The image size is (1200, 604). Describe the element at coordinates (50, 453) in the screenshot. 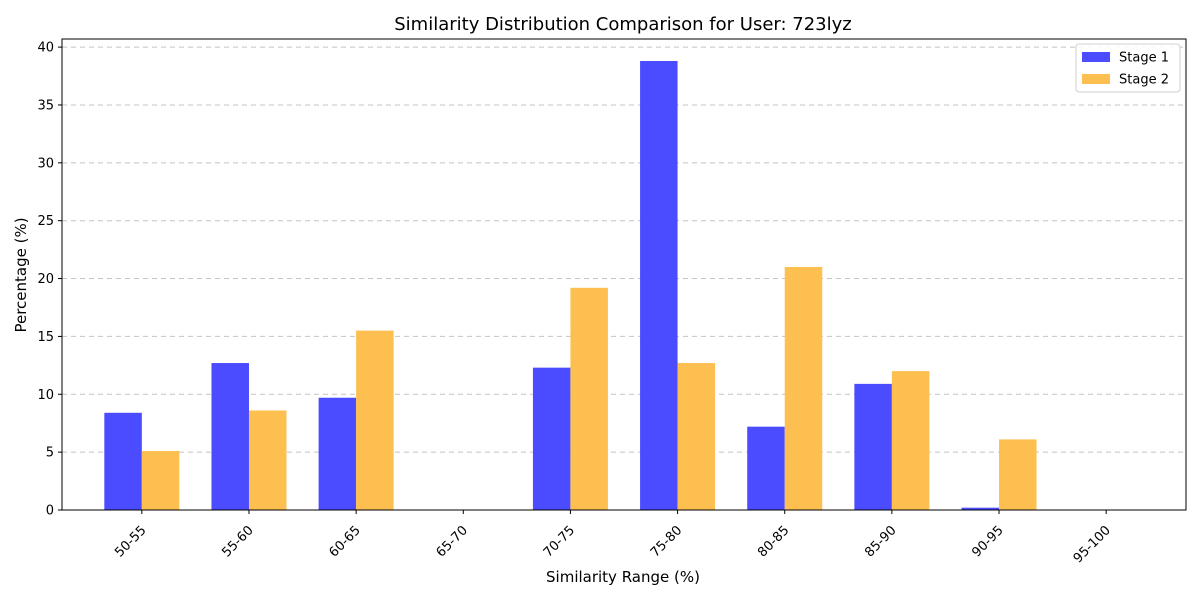

I see `y-tick-label: 5` at that location.